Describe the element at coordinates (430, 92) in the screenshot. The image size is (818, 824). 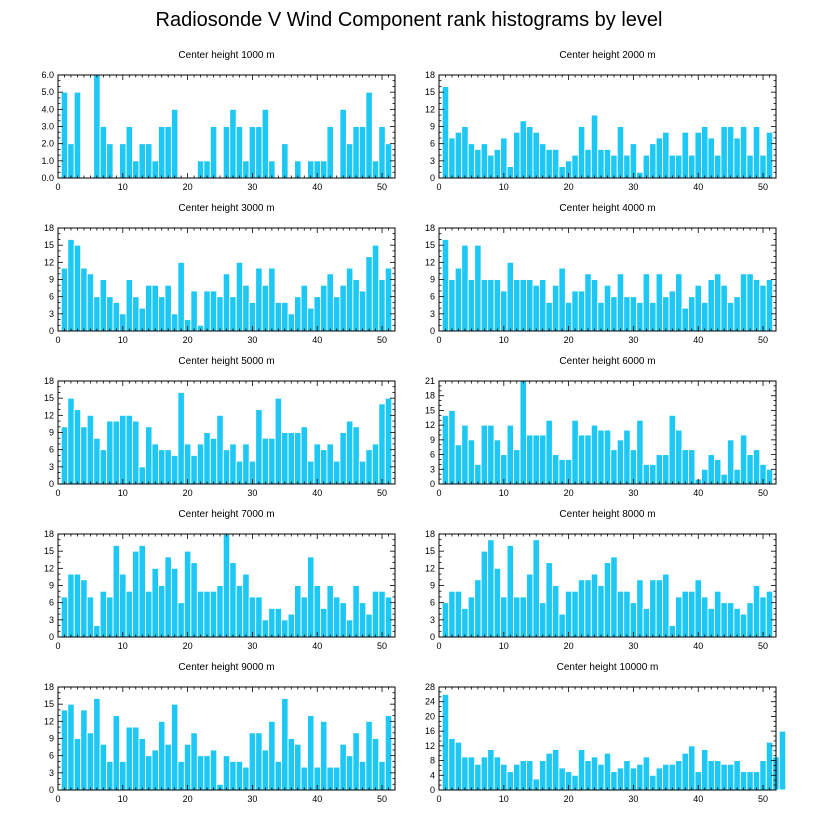
I see `y-tick-label: 15` at that location.